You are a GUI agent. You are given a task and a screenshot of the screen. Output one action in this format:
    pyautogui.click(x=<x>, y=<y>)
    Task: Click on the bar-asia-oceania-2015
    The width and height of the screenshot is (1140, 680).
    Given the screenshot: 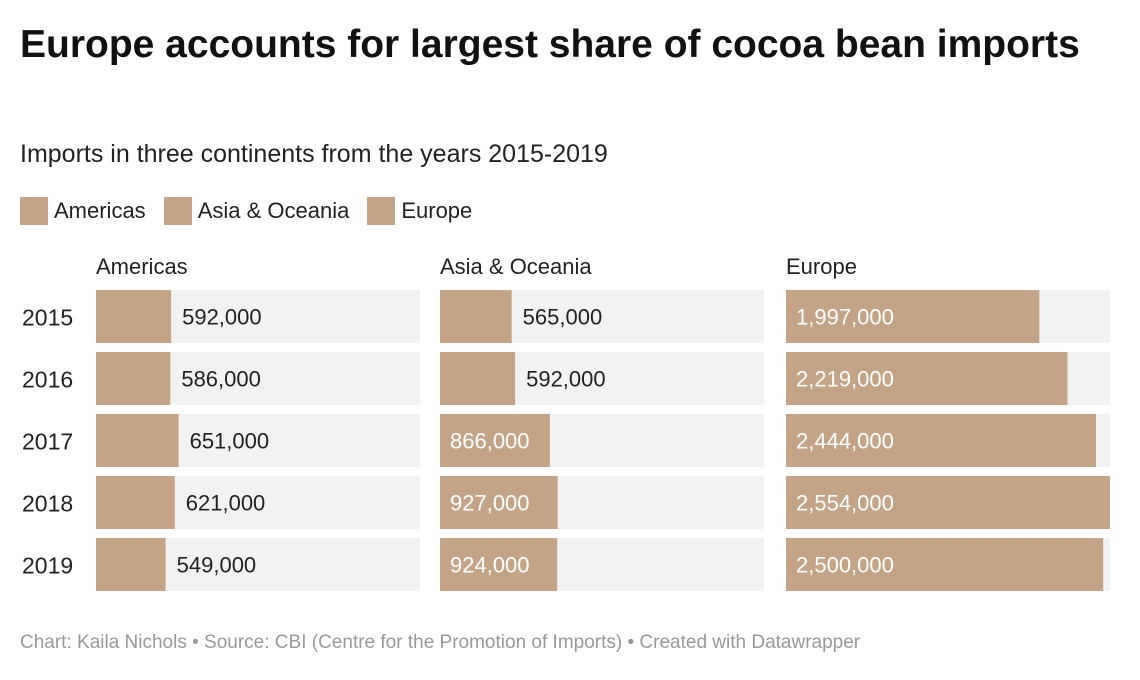 What is the action you would take?
    pyautogui.click(x=476, y=316)
    